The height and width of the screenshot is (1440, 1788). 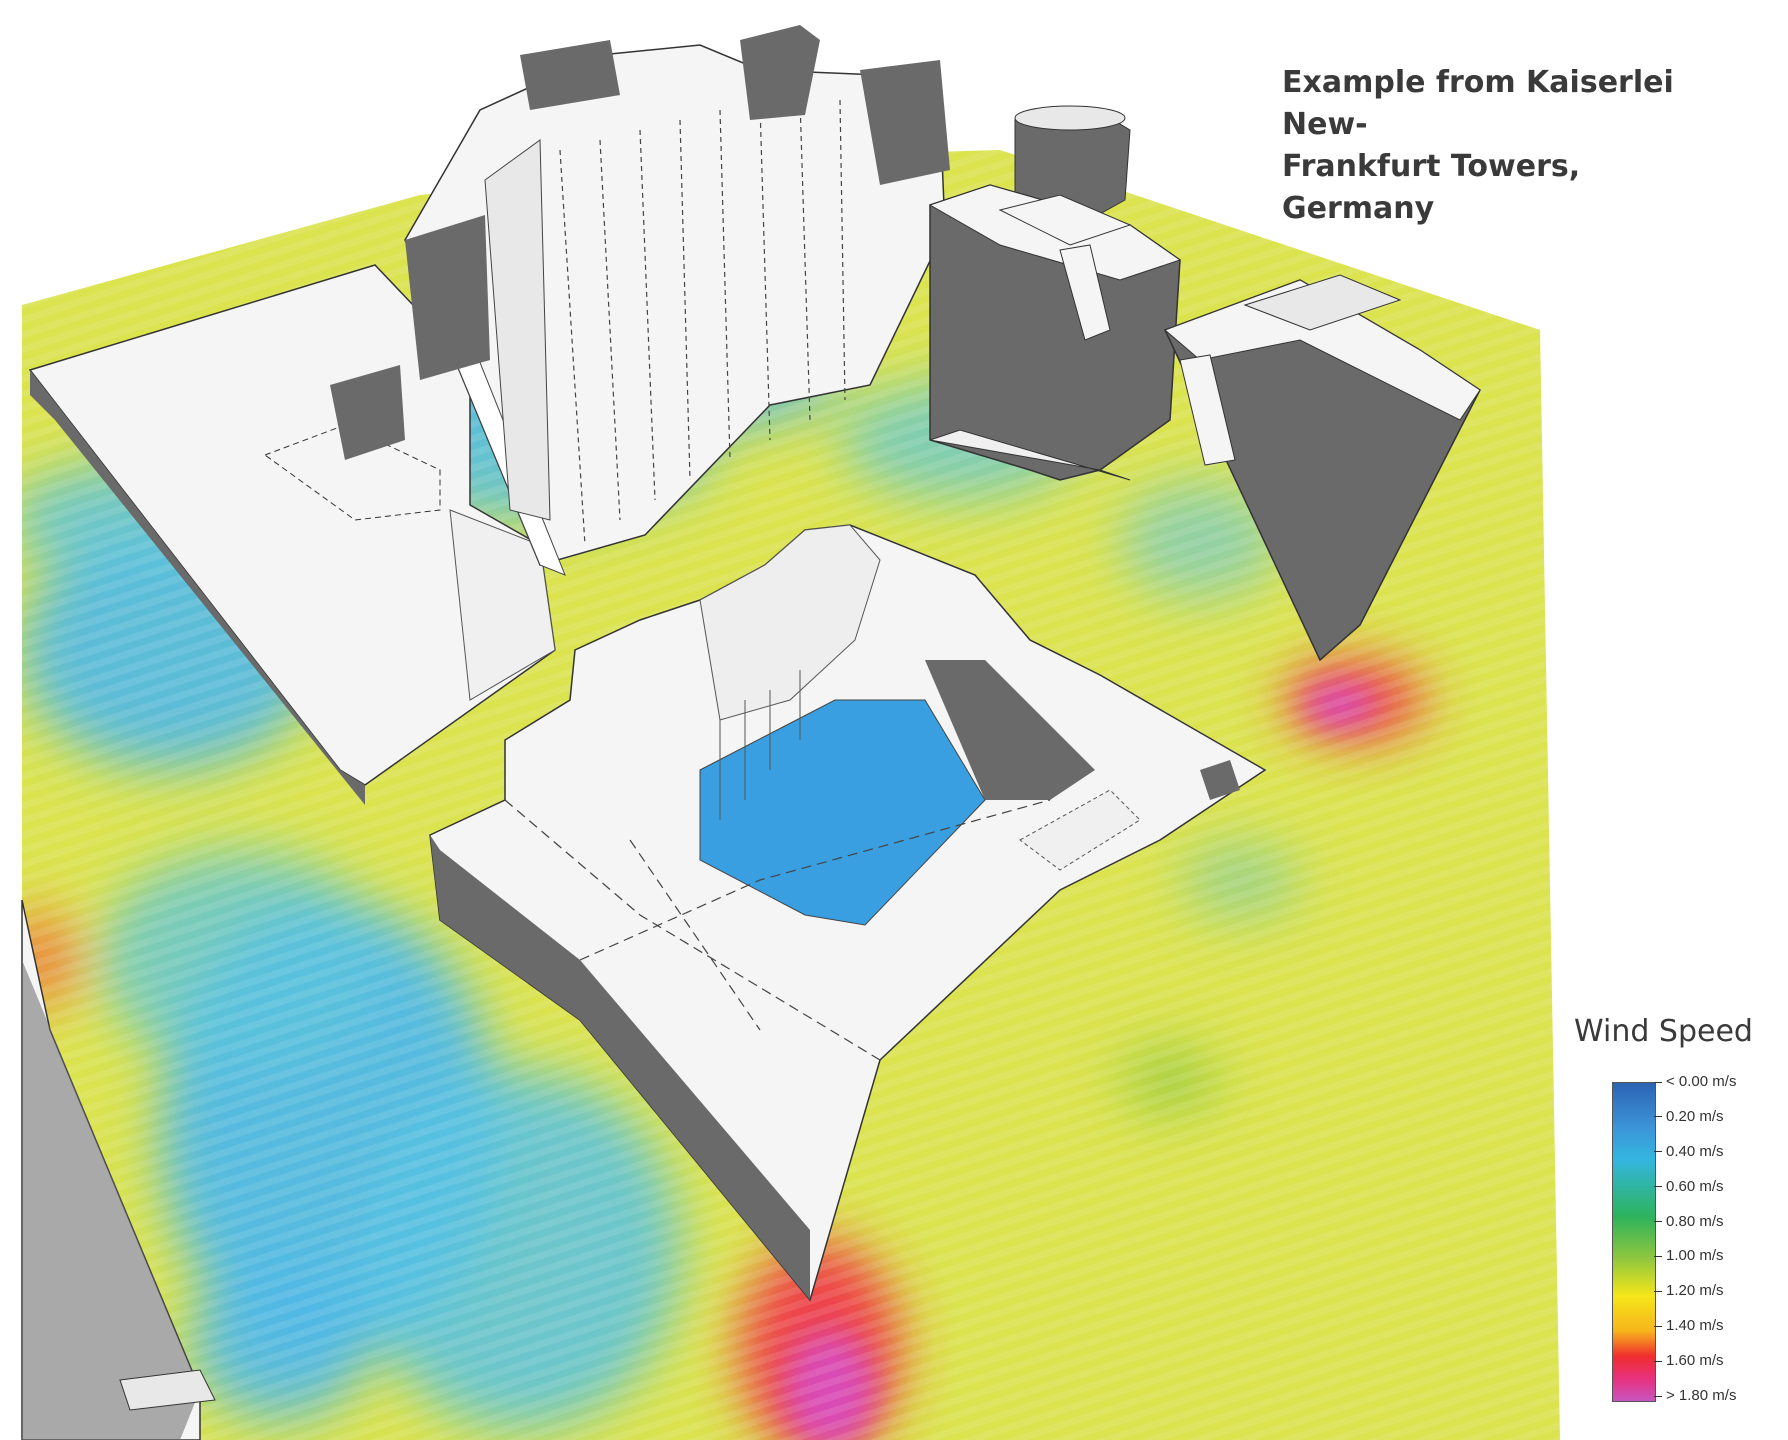 I want to click on building-east-slab-south, so click(x=1322, y=468).